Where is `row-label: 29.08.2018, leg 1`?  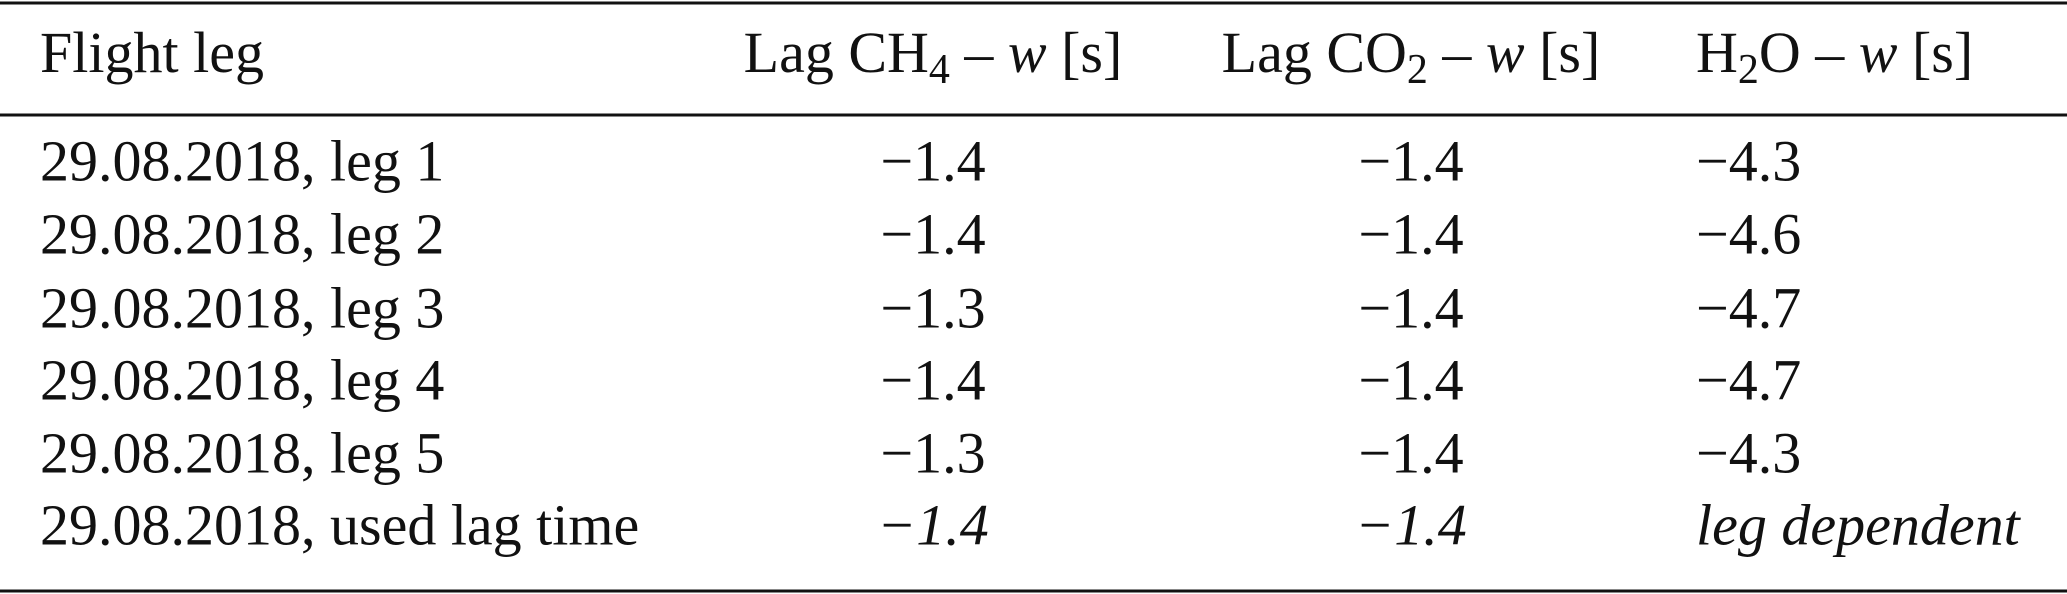 row-label: 29.08.2018, leg 1 is located at coordinates (242, 160).